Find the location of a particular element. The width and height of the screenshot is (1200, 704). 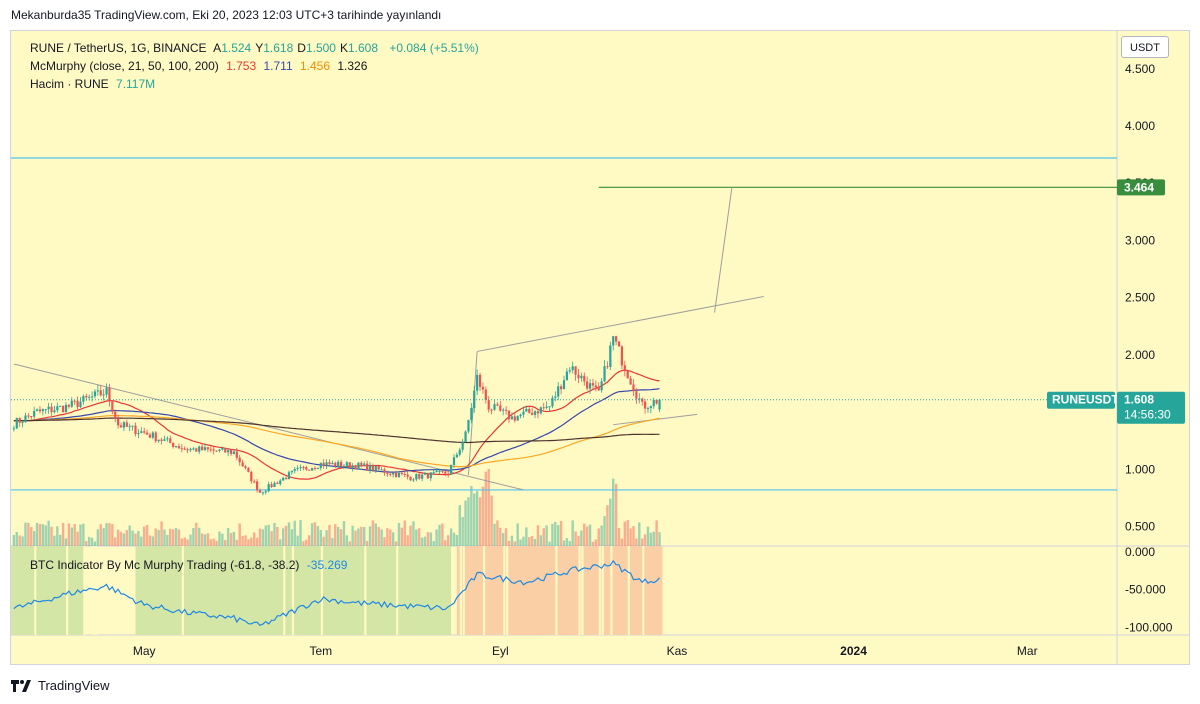

price-tick-label: 0.500 is located at coordinates (1140, 527).